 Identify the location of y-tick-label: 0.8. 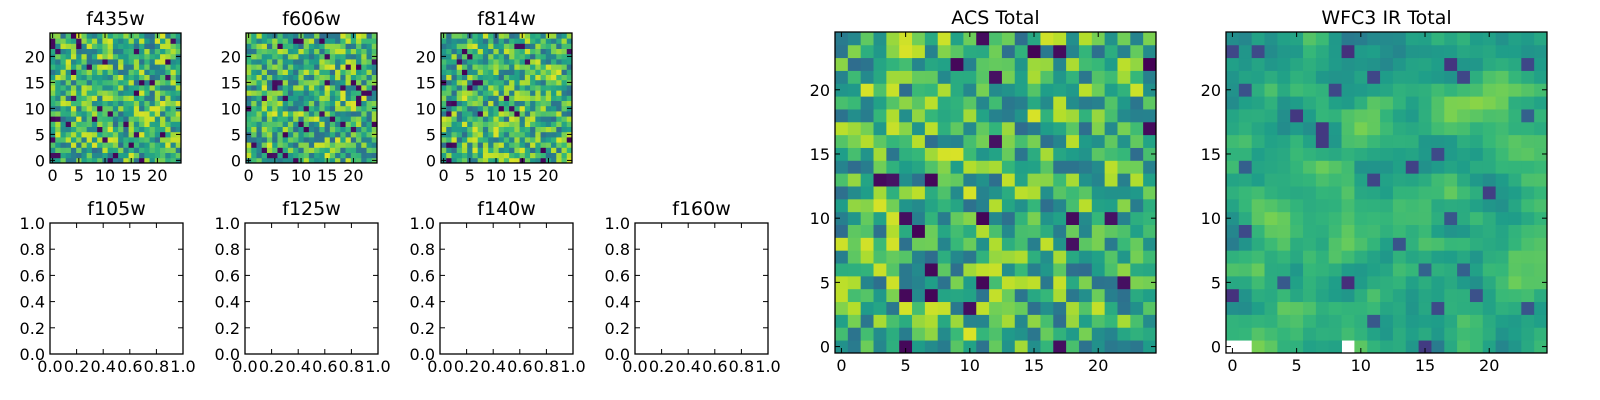
(227, 249).